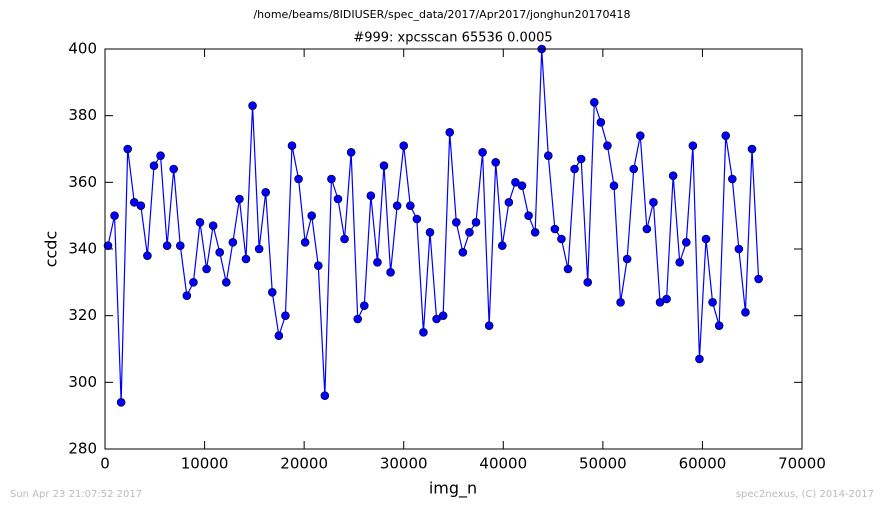 The height and width of the screenshot is (509, 884). What do you see at coordinates (105, 464) in the screenshot?
I see `x-tick-label: 0` at bounding box center [105, 464].